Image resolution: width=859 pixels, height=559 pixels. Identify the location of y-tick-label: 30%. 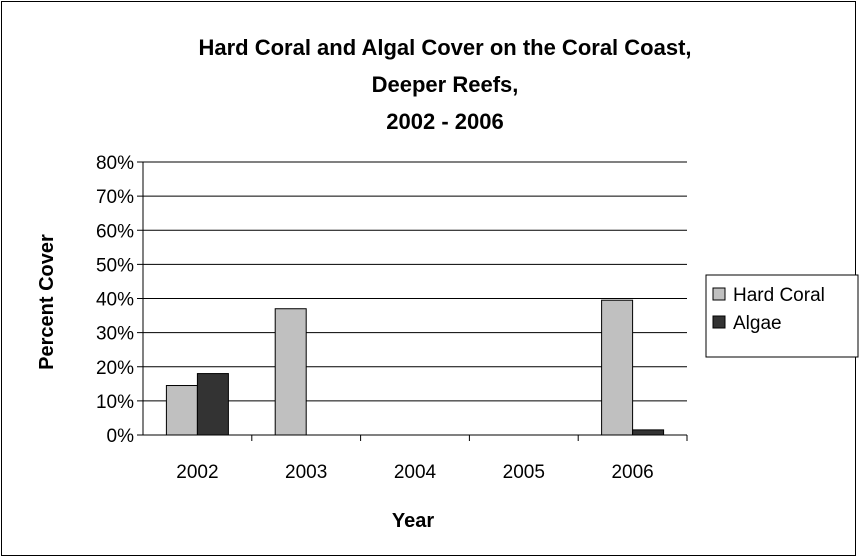
(115, 334).